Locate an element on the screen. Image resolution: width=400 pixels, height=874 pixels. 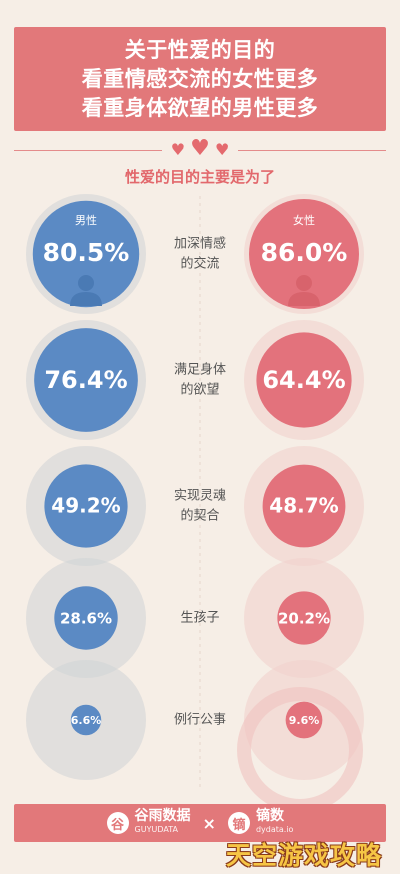
male-value-label: 49.2% is located at coordinates (85, 506).